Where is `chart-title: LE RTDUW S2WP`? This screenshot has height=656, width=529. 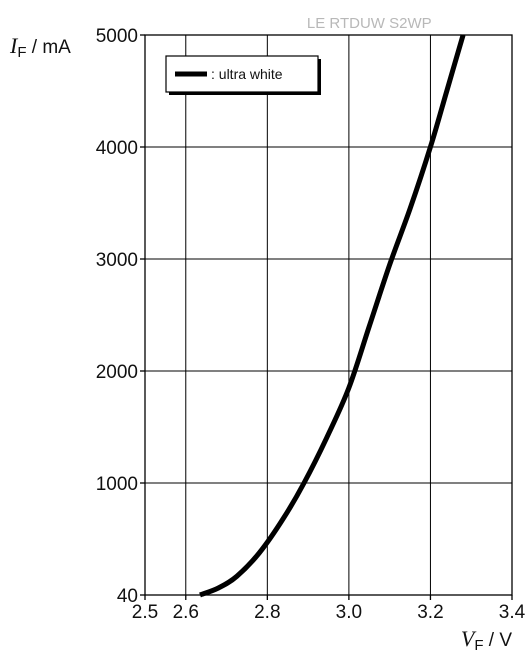
chart-title: LE RTDUW S2WP is located at coordinates (369, 23).